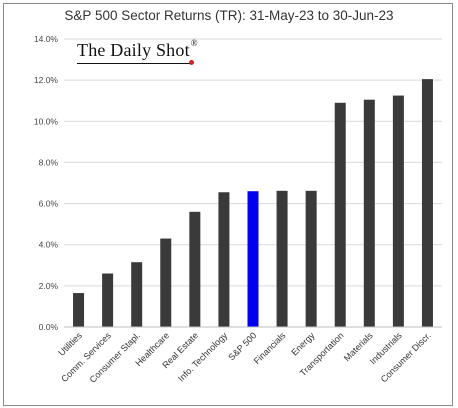 Image resolution: width=458 pixels, height=408 pixels. I want to click on x-category-label: Financials, so click(270, 348).